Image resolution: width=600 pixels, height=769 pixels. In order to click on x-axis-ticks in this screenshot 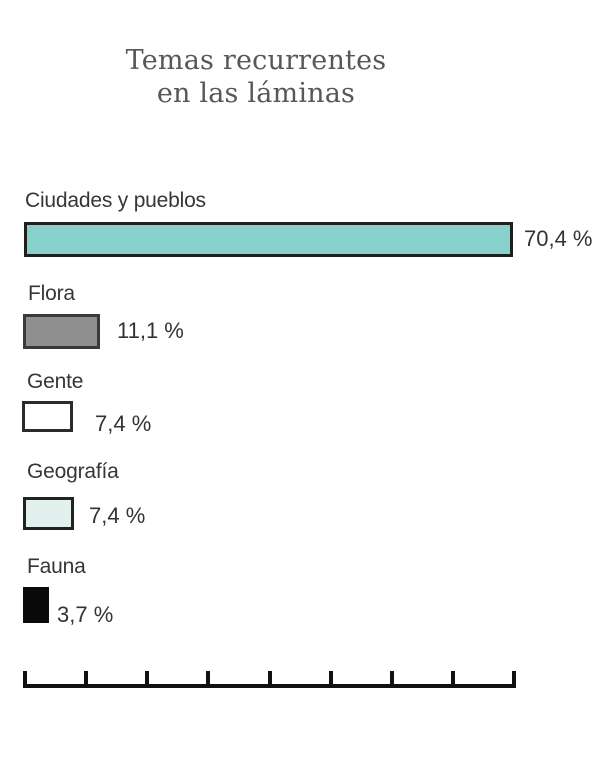, I will do `click(269, 677)`.